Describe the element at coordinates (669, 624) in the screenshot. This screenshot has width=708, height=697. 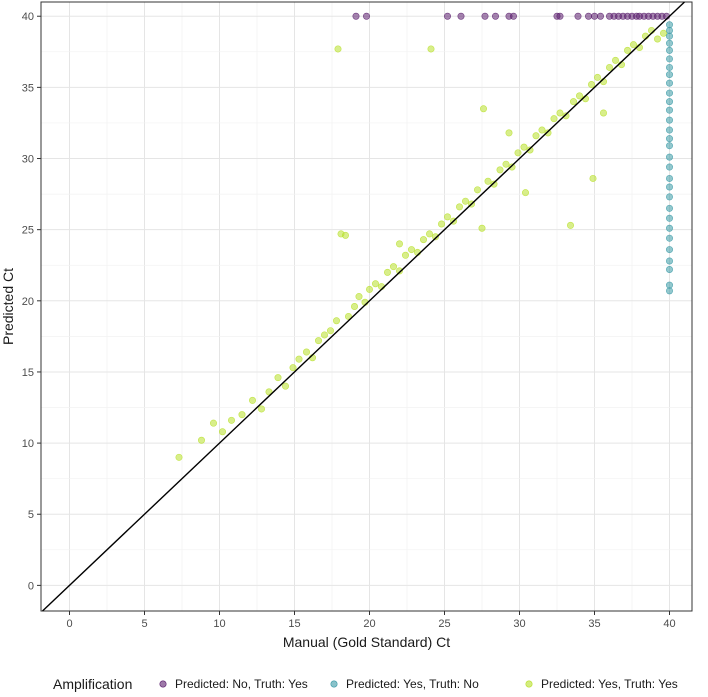
I see `x-tick-label: 40` at that location.